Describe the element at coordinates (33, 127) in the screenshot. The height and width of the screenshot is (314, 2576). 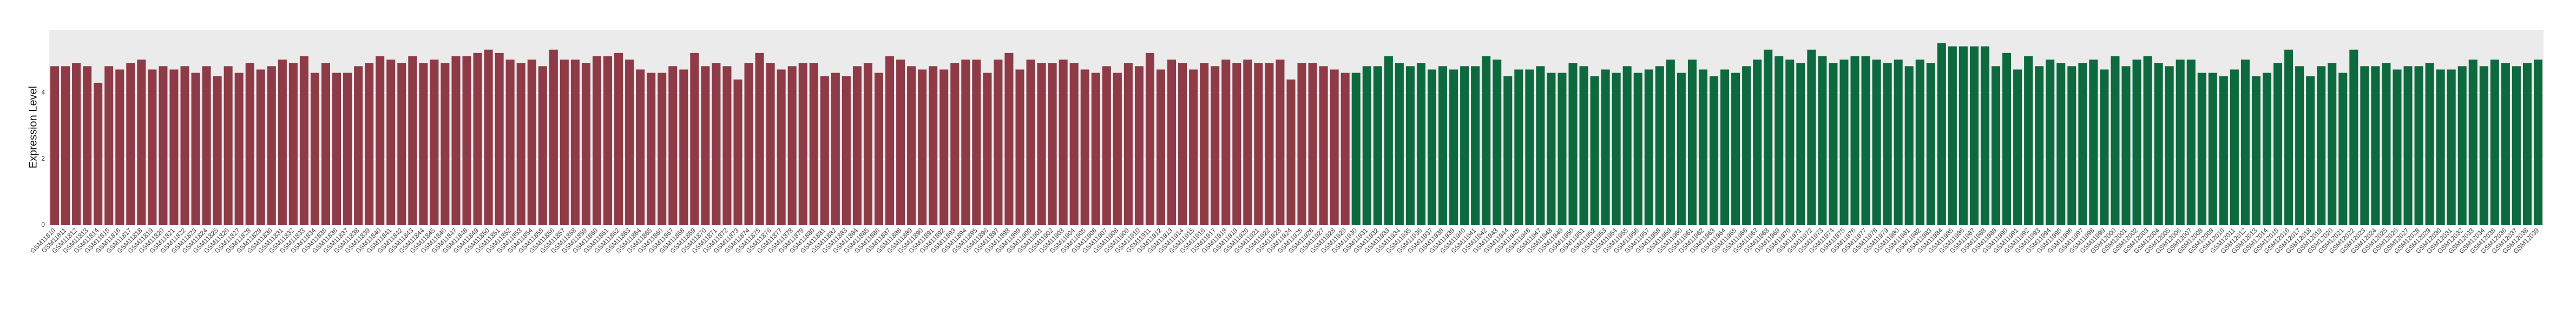
I see `y-axis-title: Expression Level` at that location.